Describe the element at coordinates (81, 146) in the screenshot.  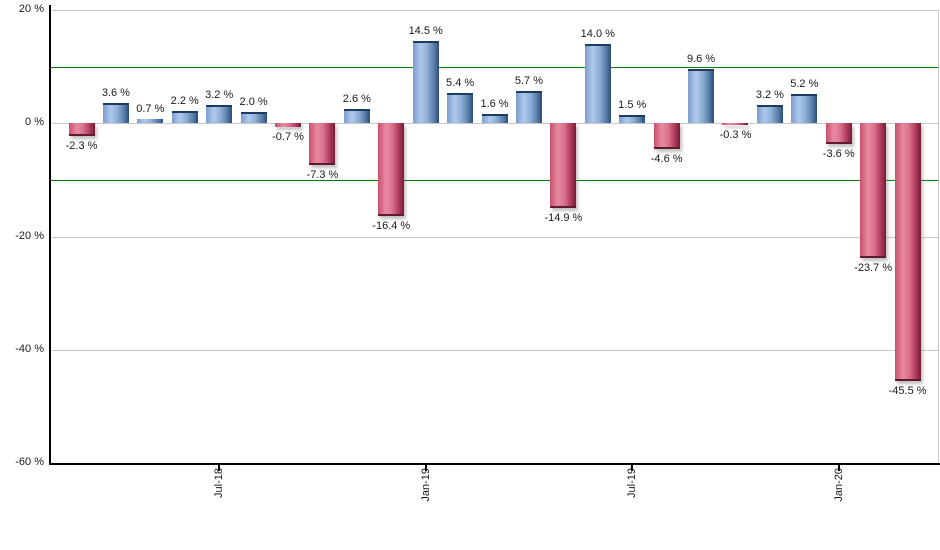
I see `bar-value-label: -2.3 %` at that location.